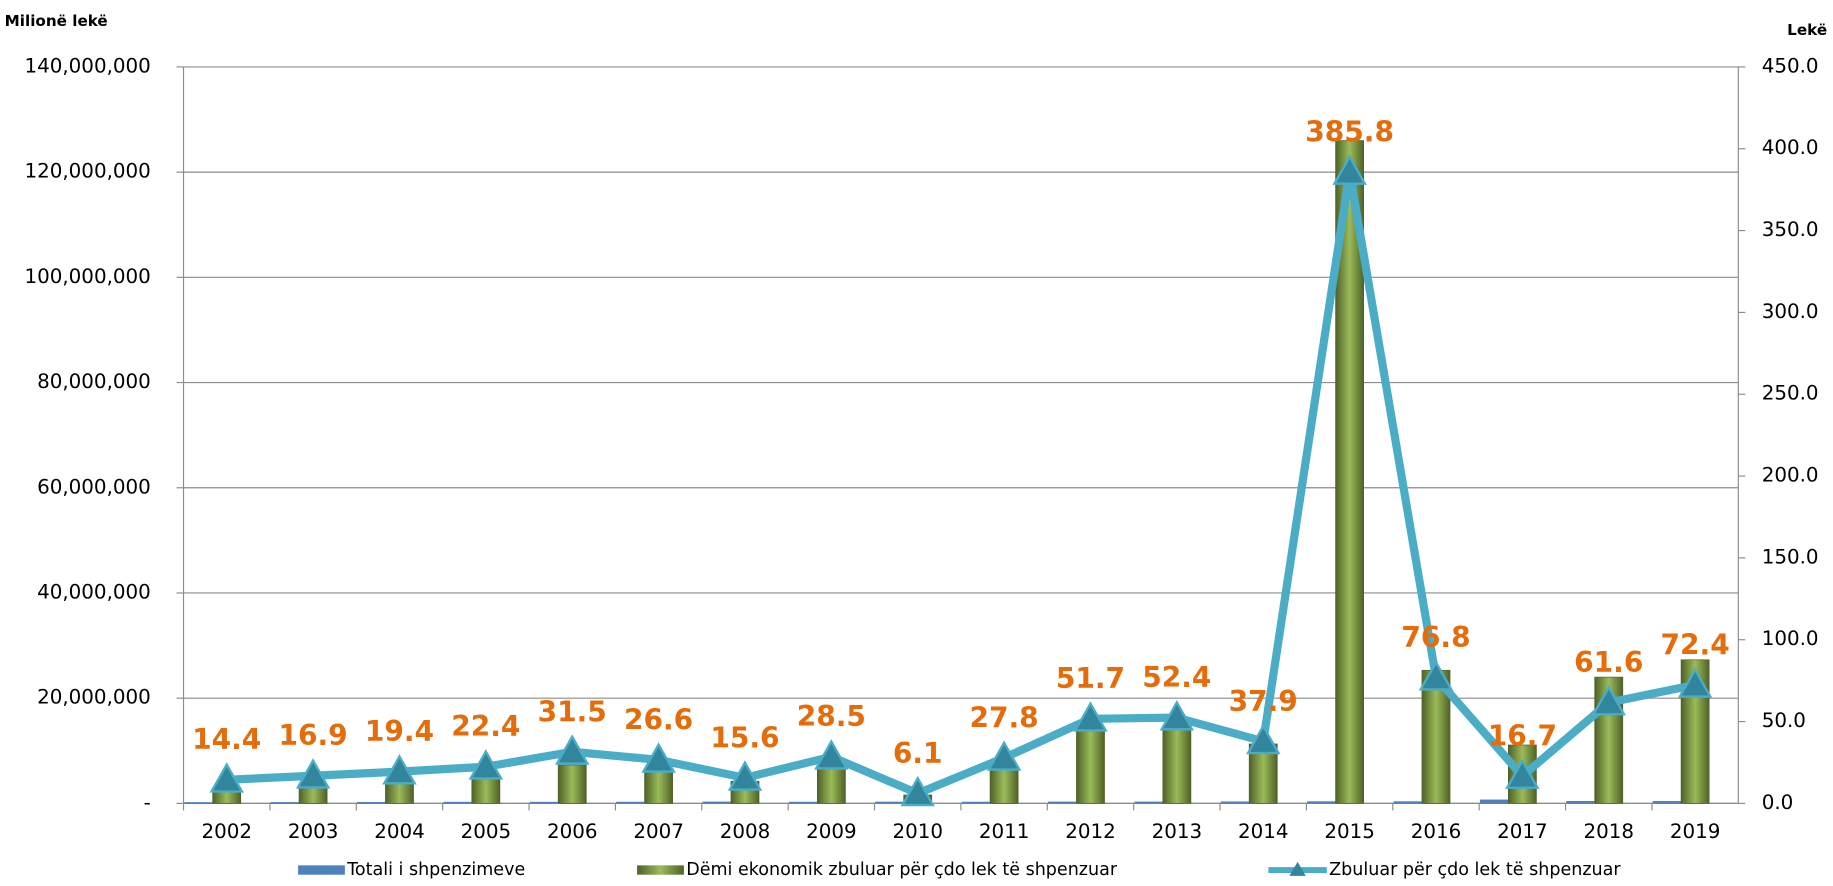 This screenshot has height=886, width=1833. What do you see at coordinates (435, 870) in the screenshot?
I see `legend-label: Totali i shpenzimeve` at bounding box center [435, 870].